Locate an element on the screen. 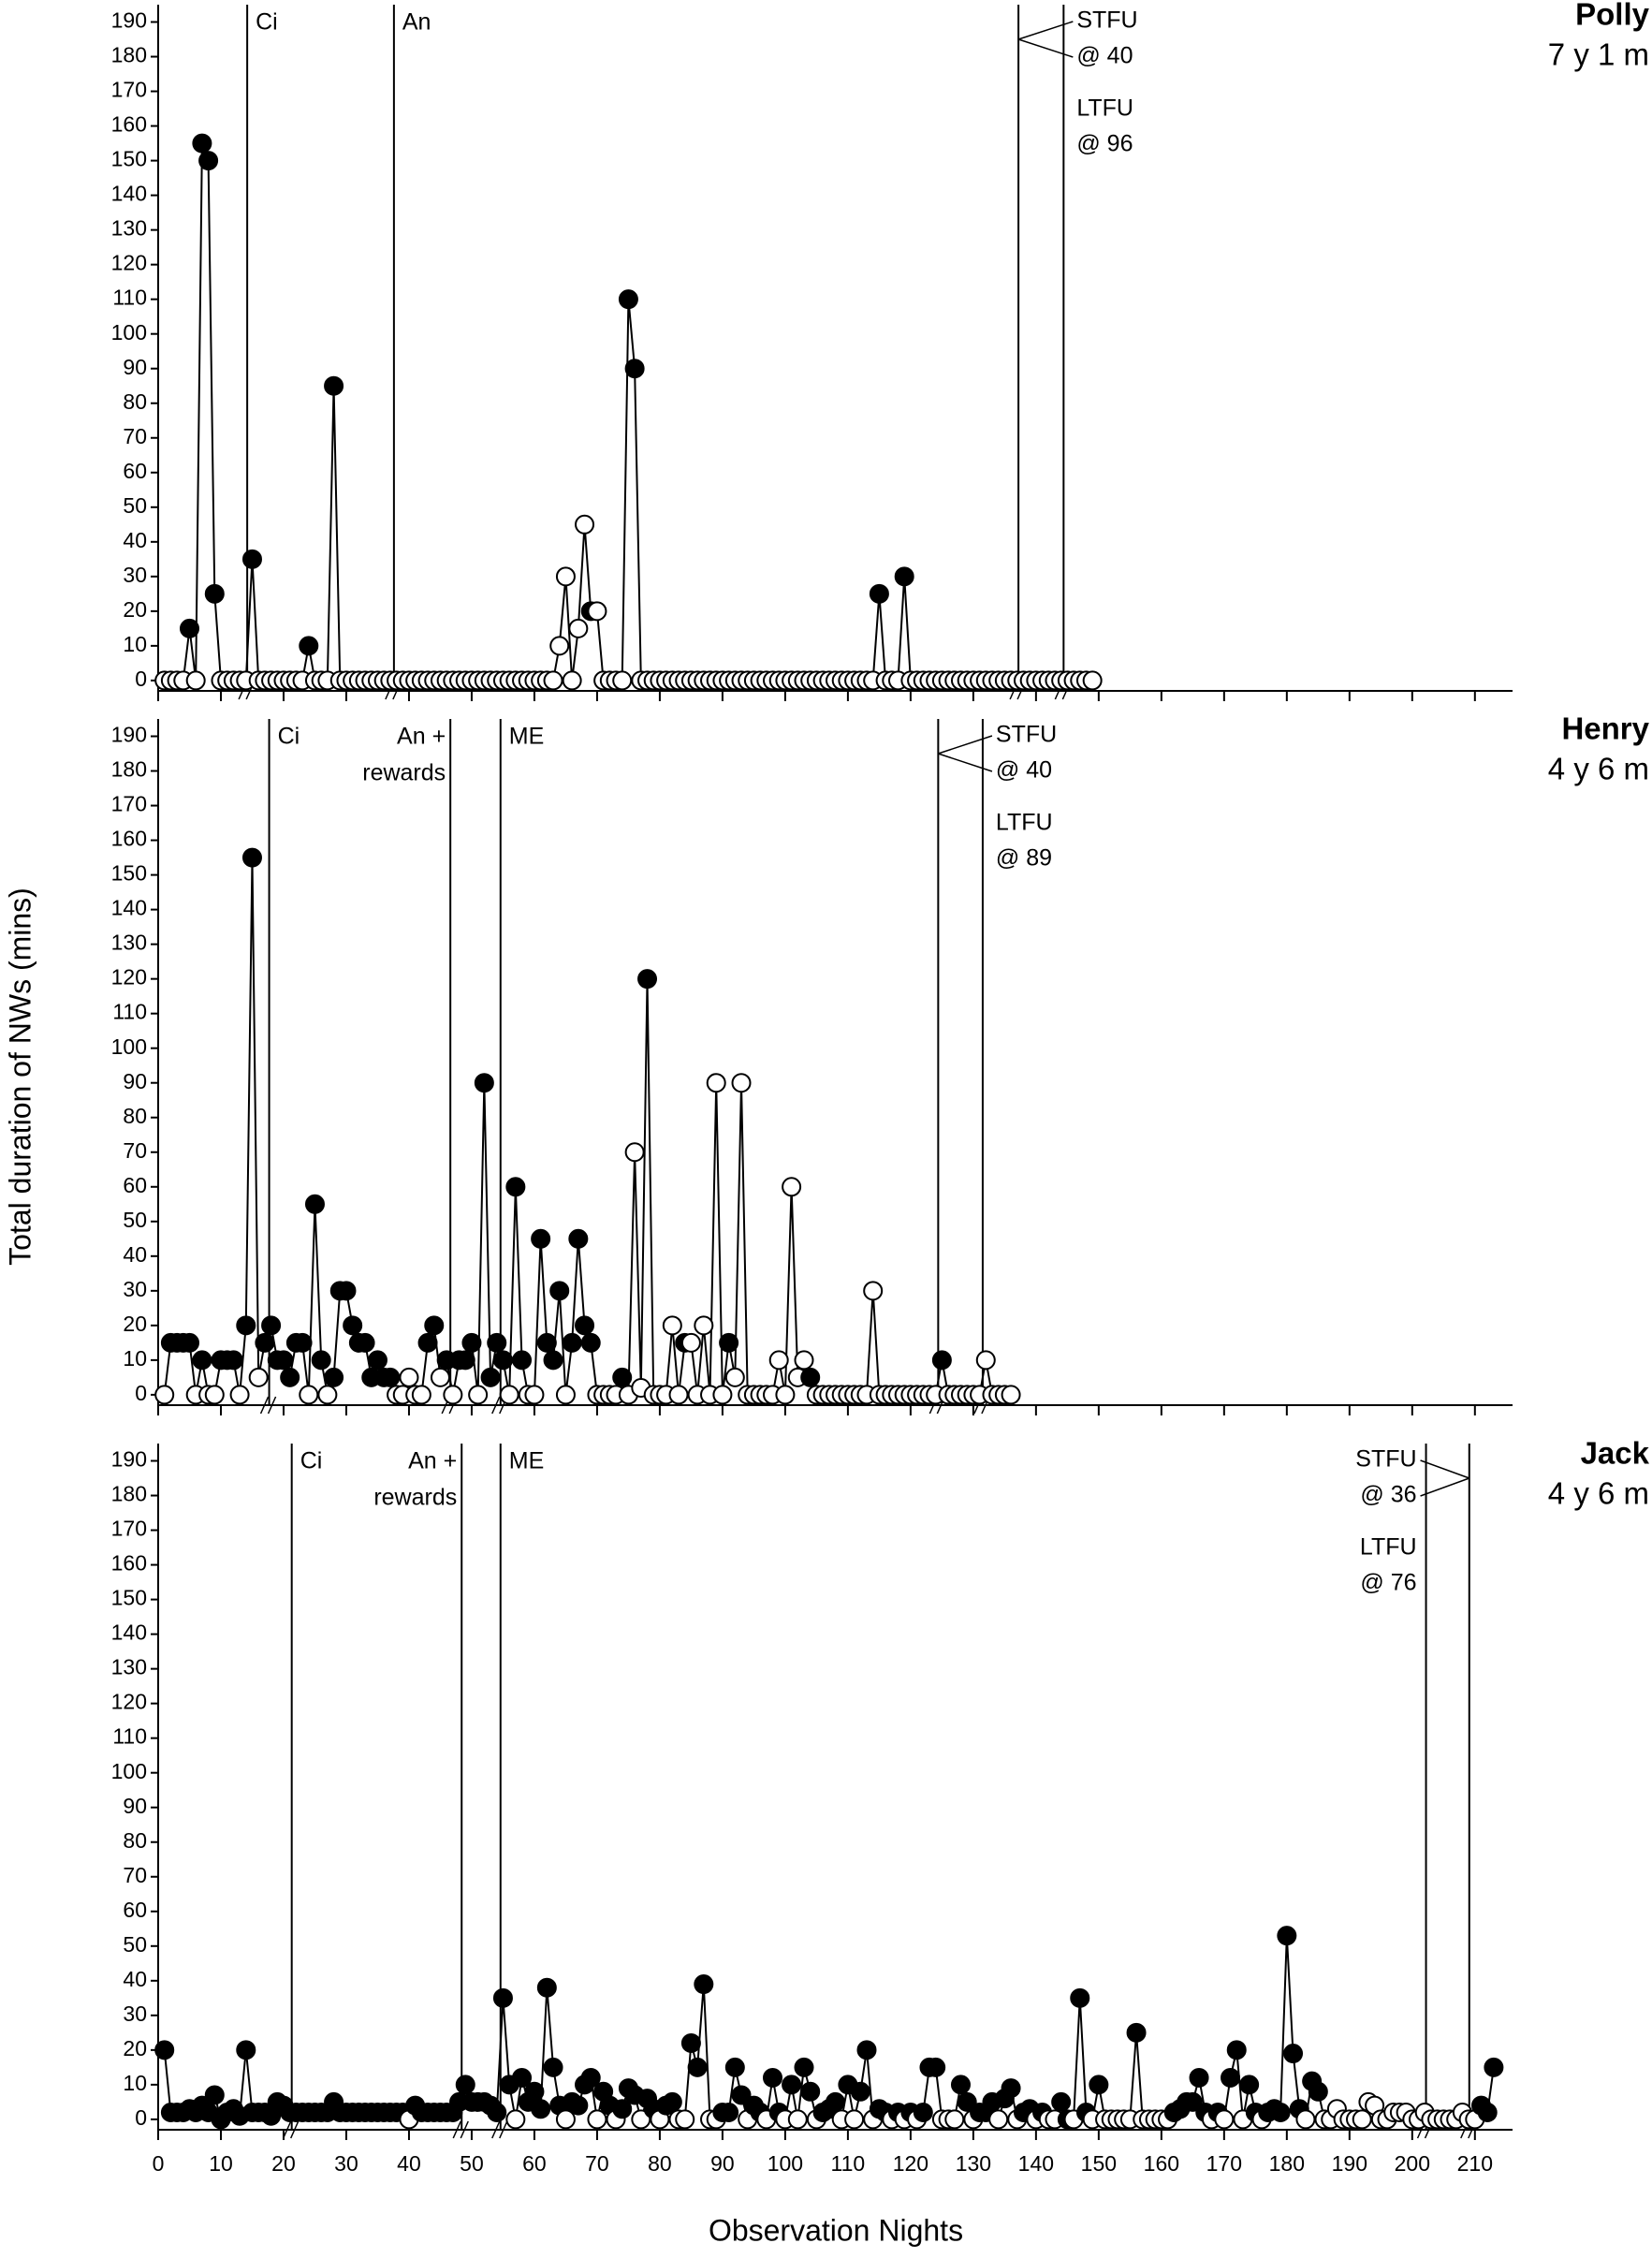 Image resolution: width=1652 pixels, height=2258 pixels. y-tick-label: 20 is located at coordinates (135, 2048).